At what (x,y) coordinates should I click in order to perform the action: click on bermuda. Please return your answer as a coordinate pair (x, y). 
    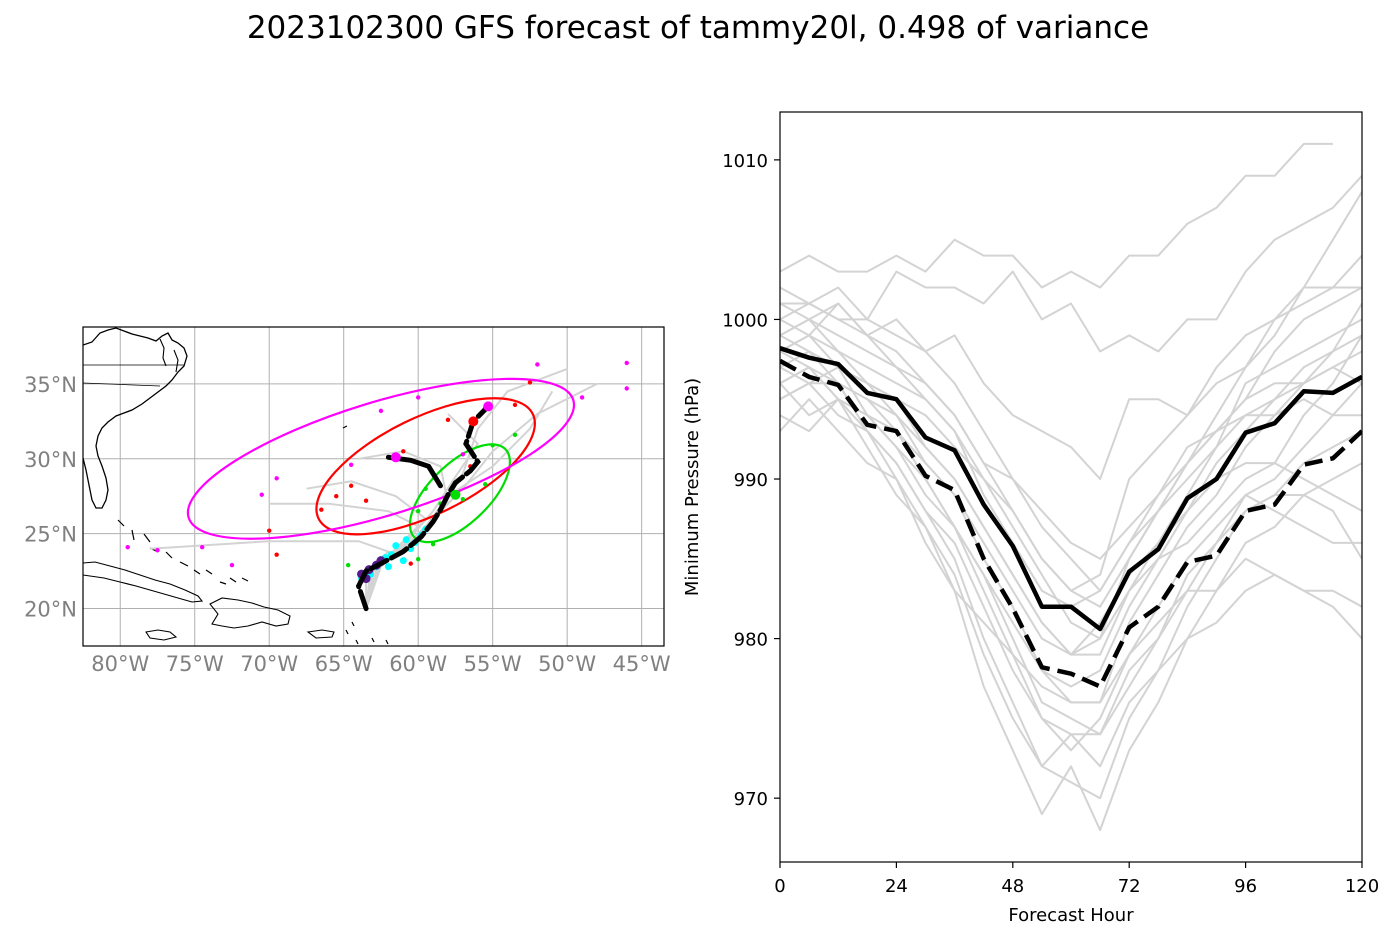
    Looking at the image, I should click on (345, 427).